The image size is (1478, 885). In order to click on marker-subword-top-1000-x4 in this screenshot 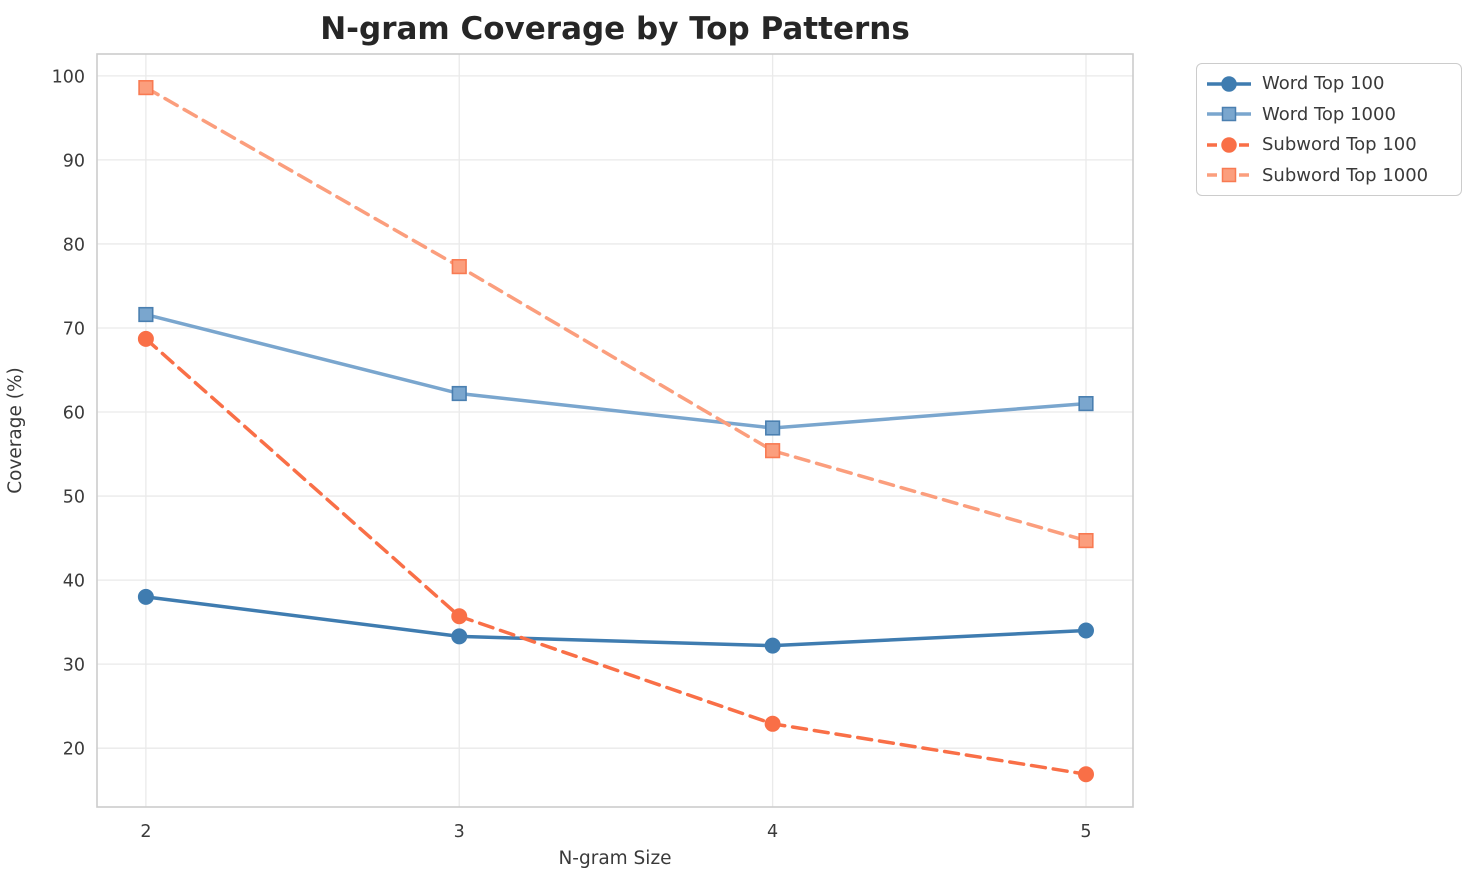, I will do `click(773, 451)`.